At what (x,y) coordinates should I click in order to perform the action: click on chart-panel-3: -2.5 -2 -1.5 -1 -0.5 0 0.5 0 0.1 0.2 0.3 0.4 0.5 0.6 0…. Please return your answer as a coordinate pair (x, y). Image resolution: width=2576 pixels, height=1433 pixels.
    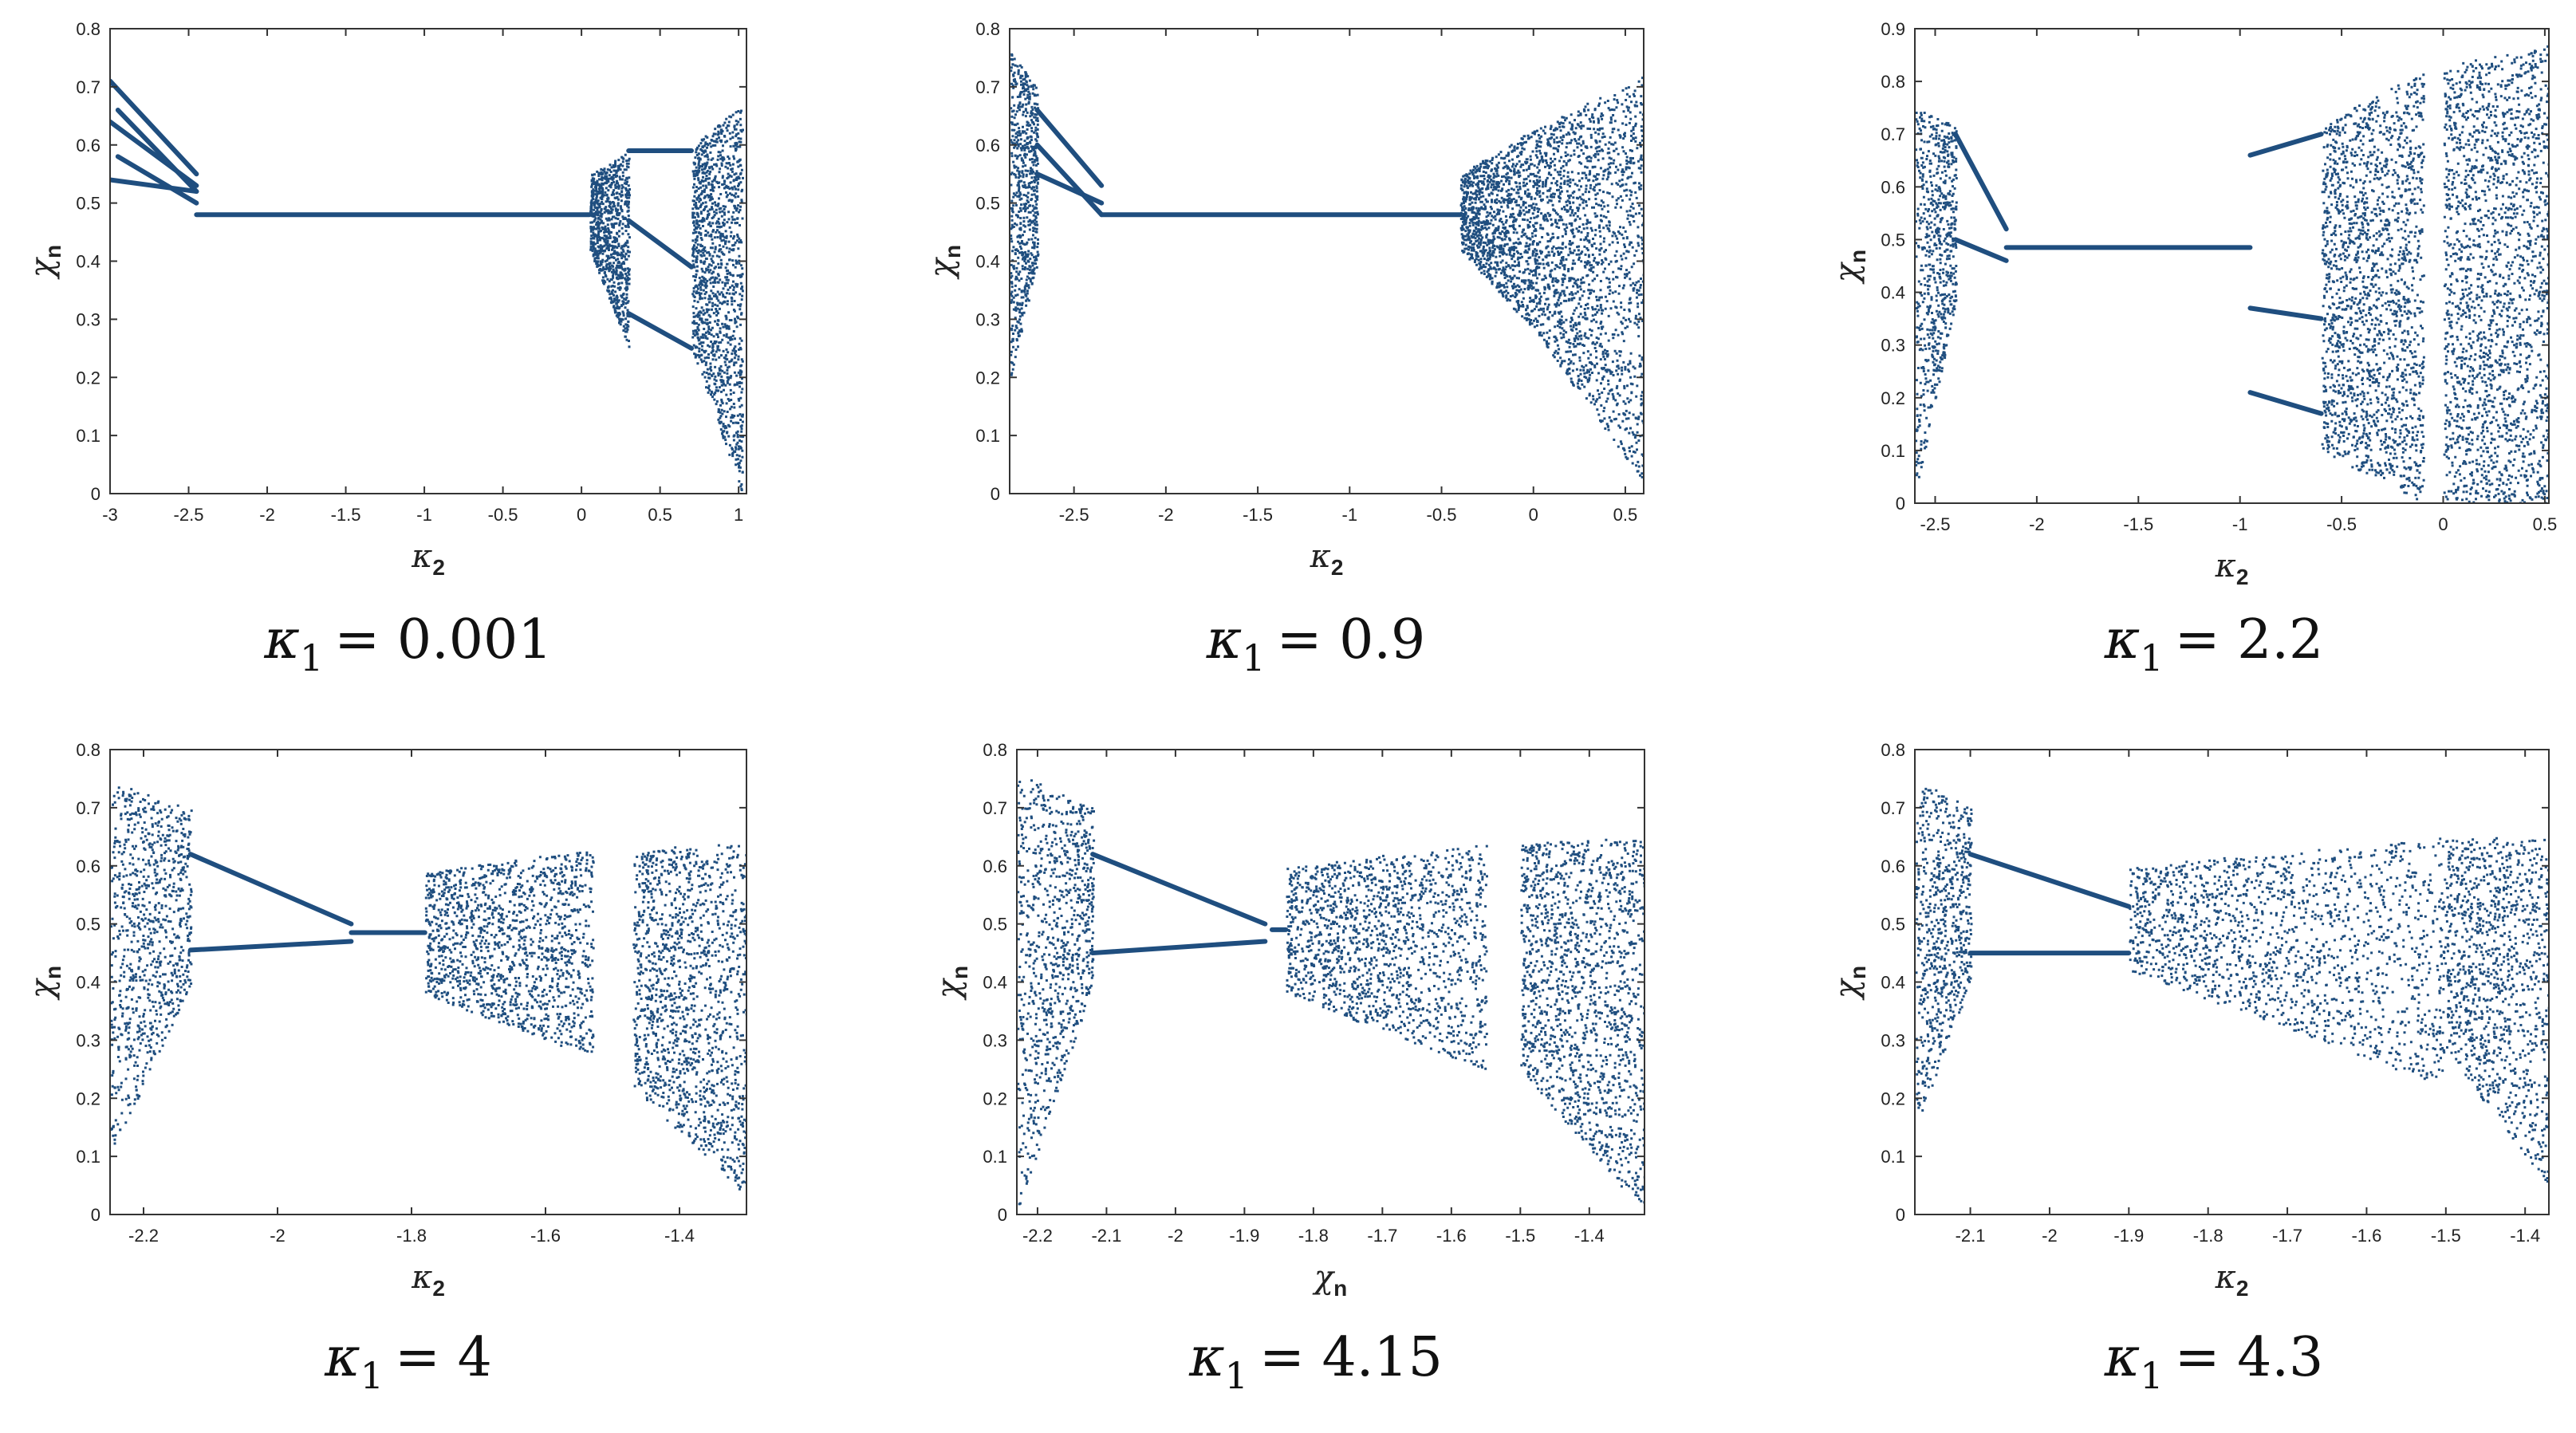
    Looking at the image, I should click on (2193, 349).